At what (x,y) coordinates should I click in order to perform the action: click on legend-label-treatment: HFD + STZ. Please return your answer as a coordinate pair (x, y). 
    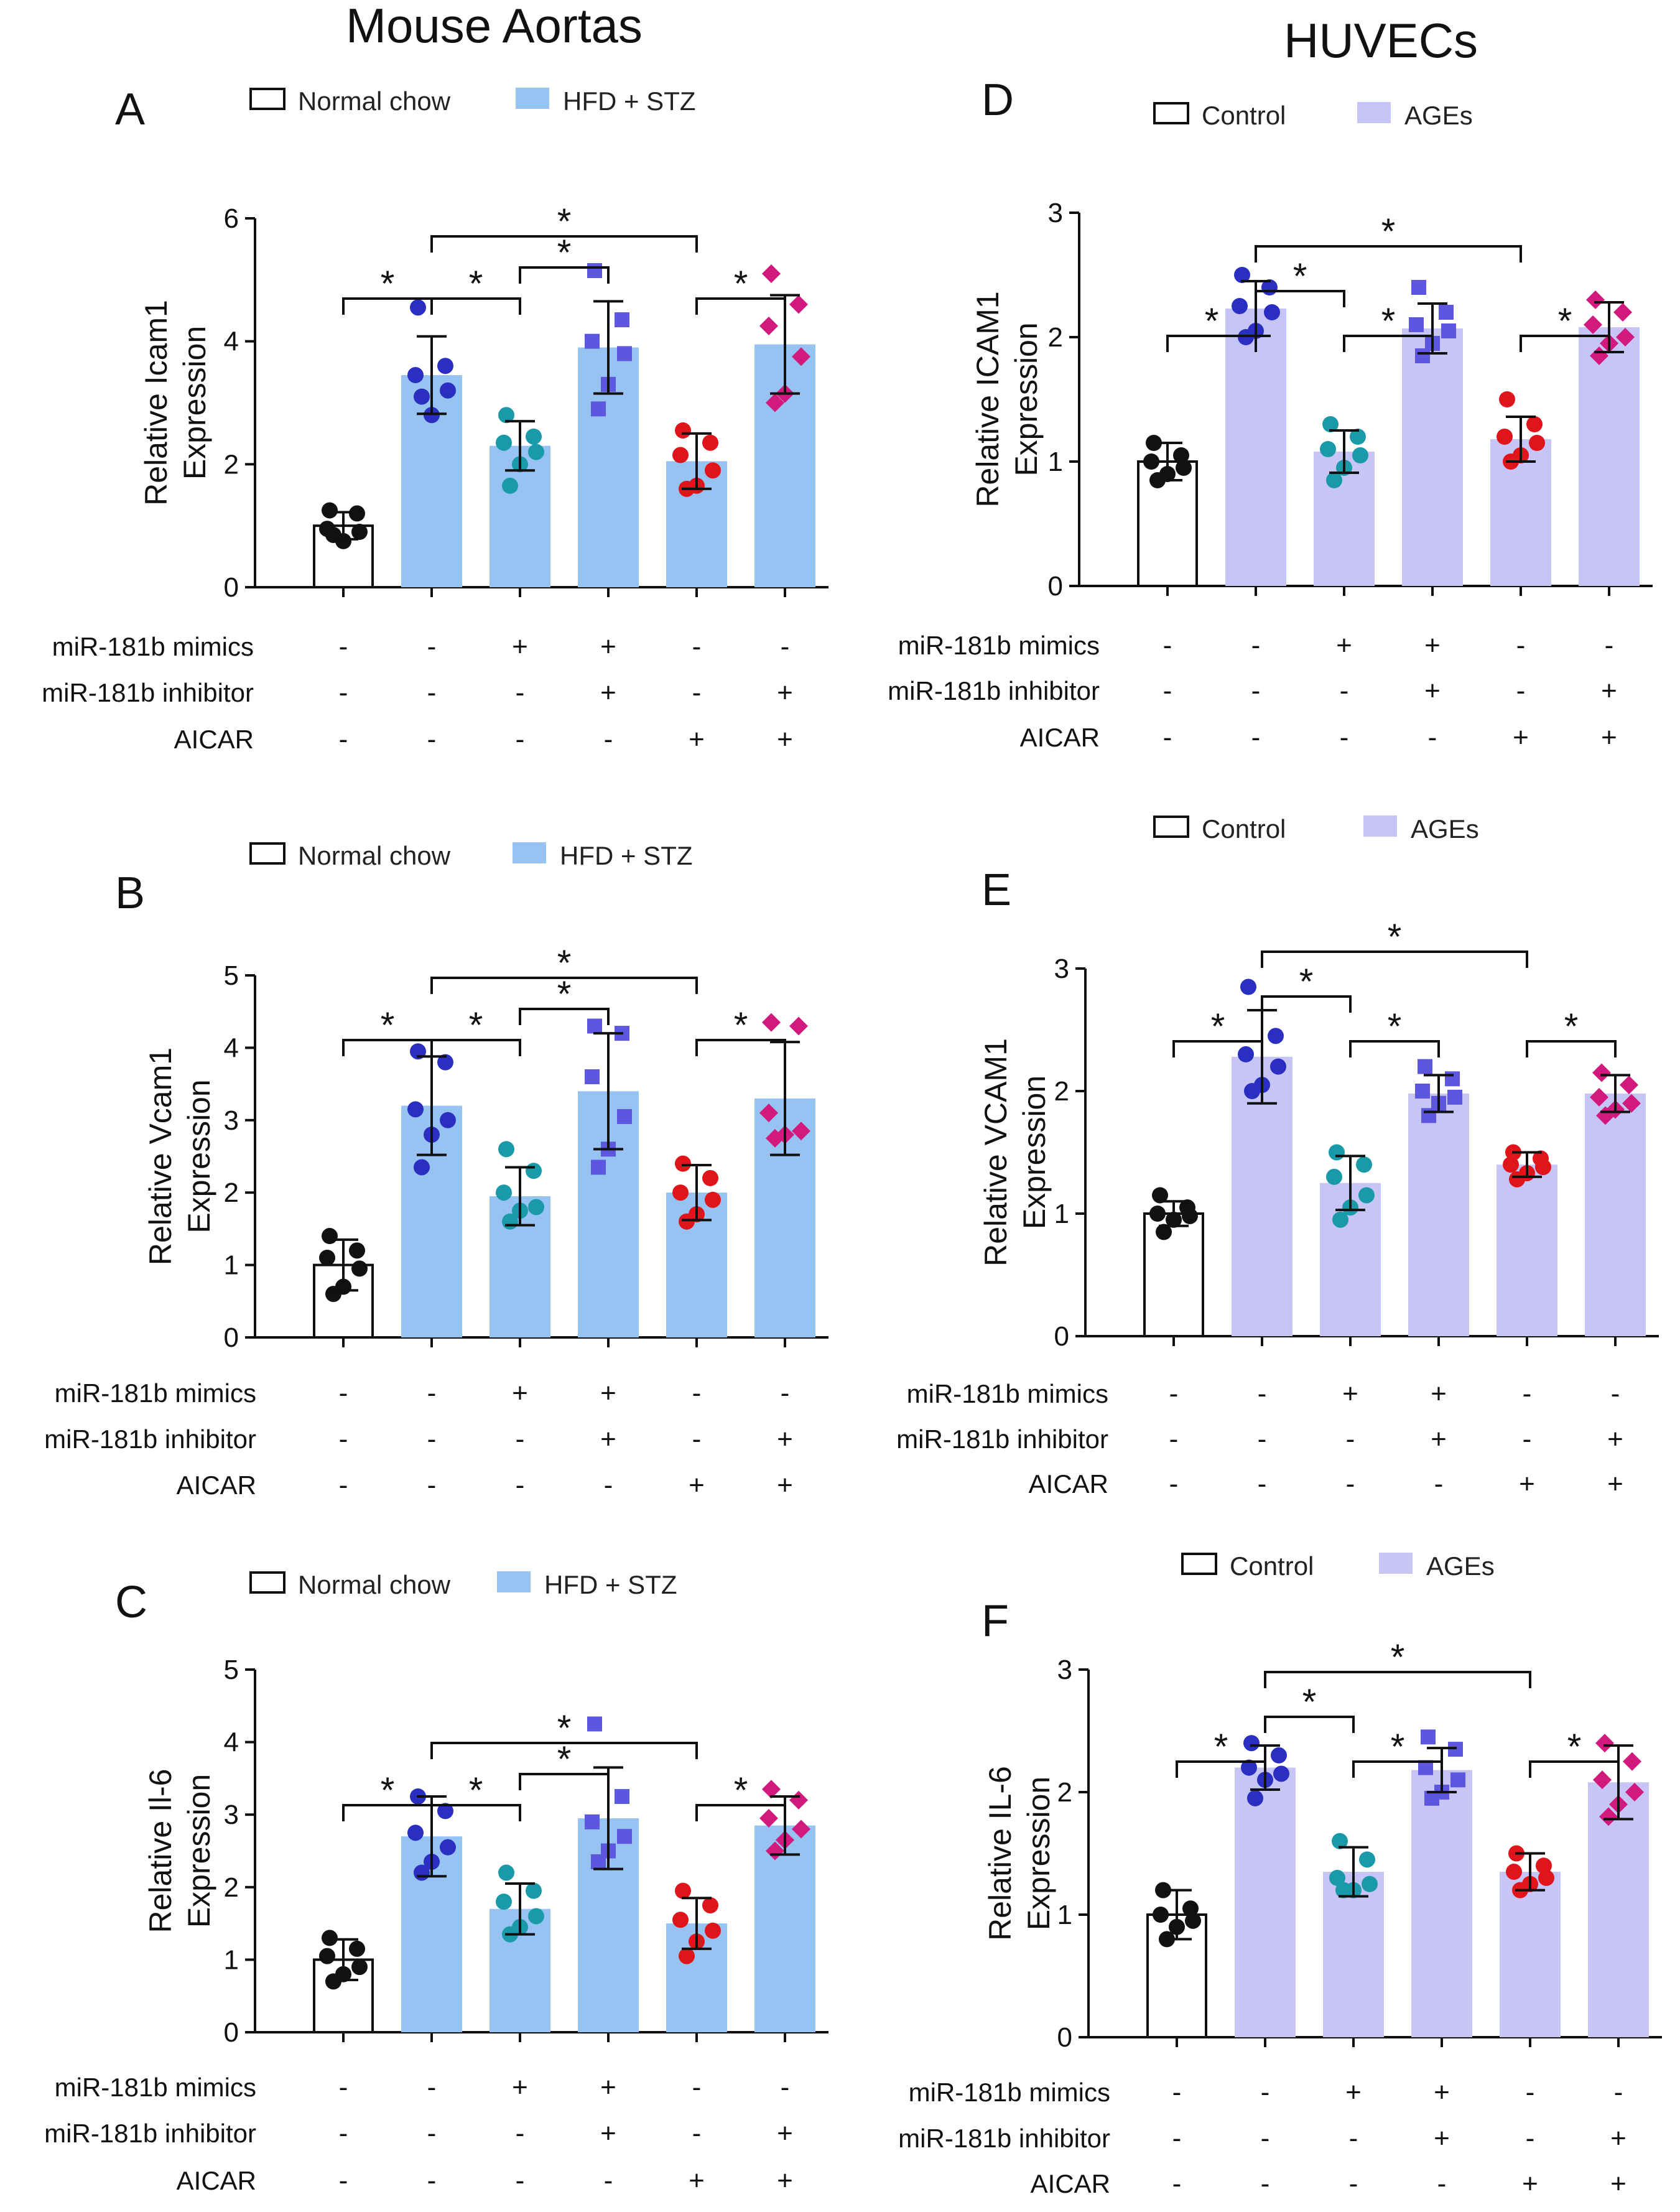
    Looking at the image, I should click on (626, 855).